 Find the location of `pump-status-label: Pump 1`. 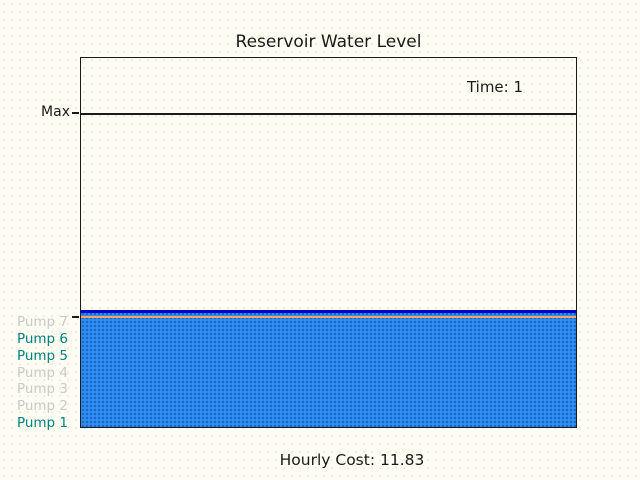

pump-status-label: Pump 1 is located at coordinates (42, 423).